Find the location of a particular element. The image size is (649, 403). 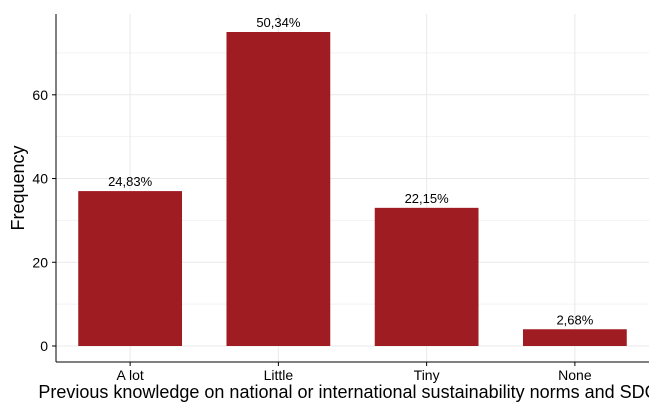

data-label: 50,34% is located at coordinates (278, 22).